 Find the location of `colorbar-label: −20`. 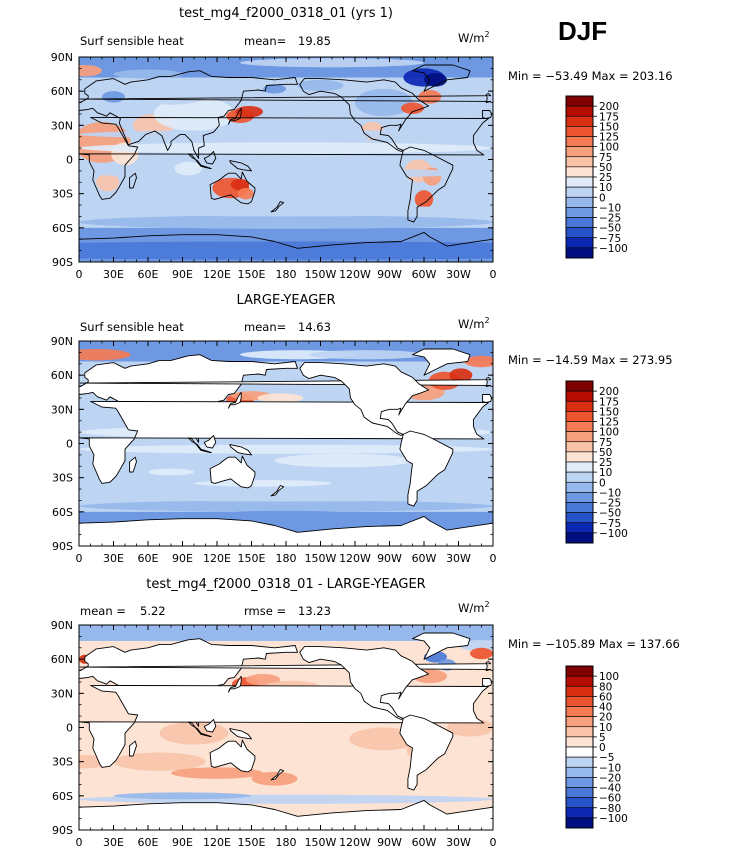

colorbar-label: −20 is located at coordinates (610, 778).